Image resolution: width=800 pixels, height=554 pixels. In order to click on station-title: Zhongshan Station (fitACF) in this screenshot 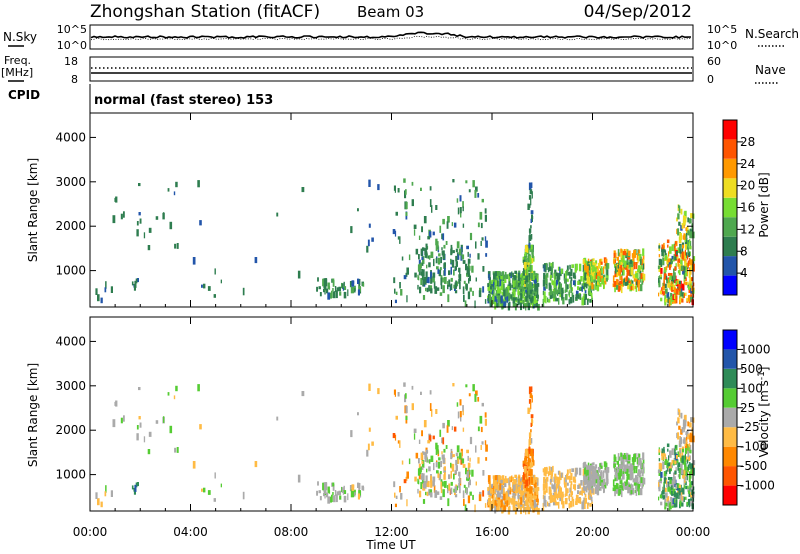, I will do `click(205, 12)`.